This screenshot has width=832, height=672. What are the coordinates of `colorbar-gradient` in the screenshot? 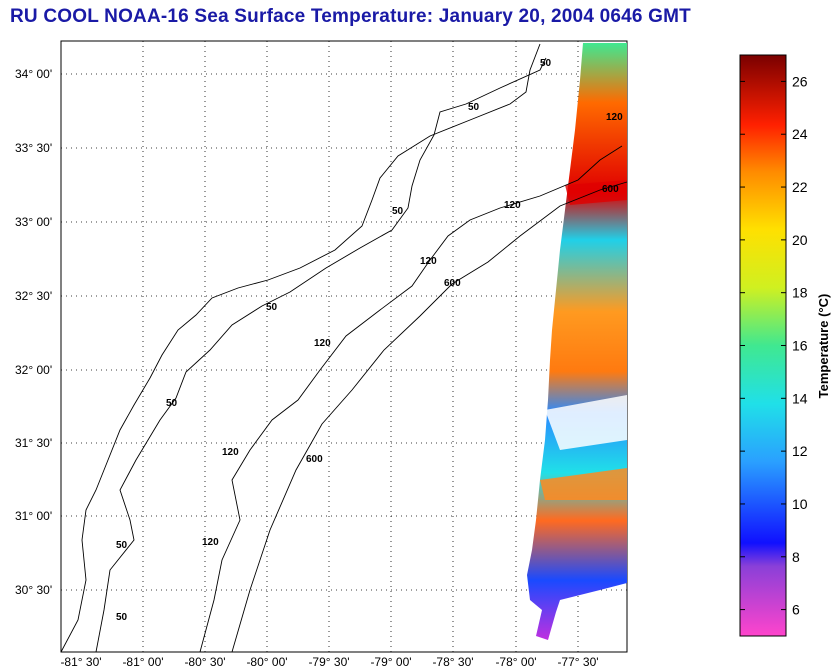 It's located at (763, 345).